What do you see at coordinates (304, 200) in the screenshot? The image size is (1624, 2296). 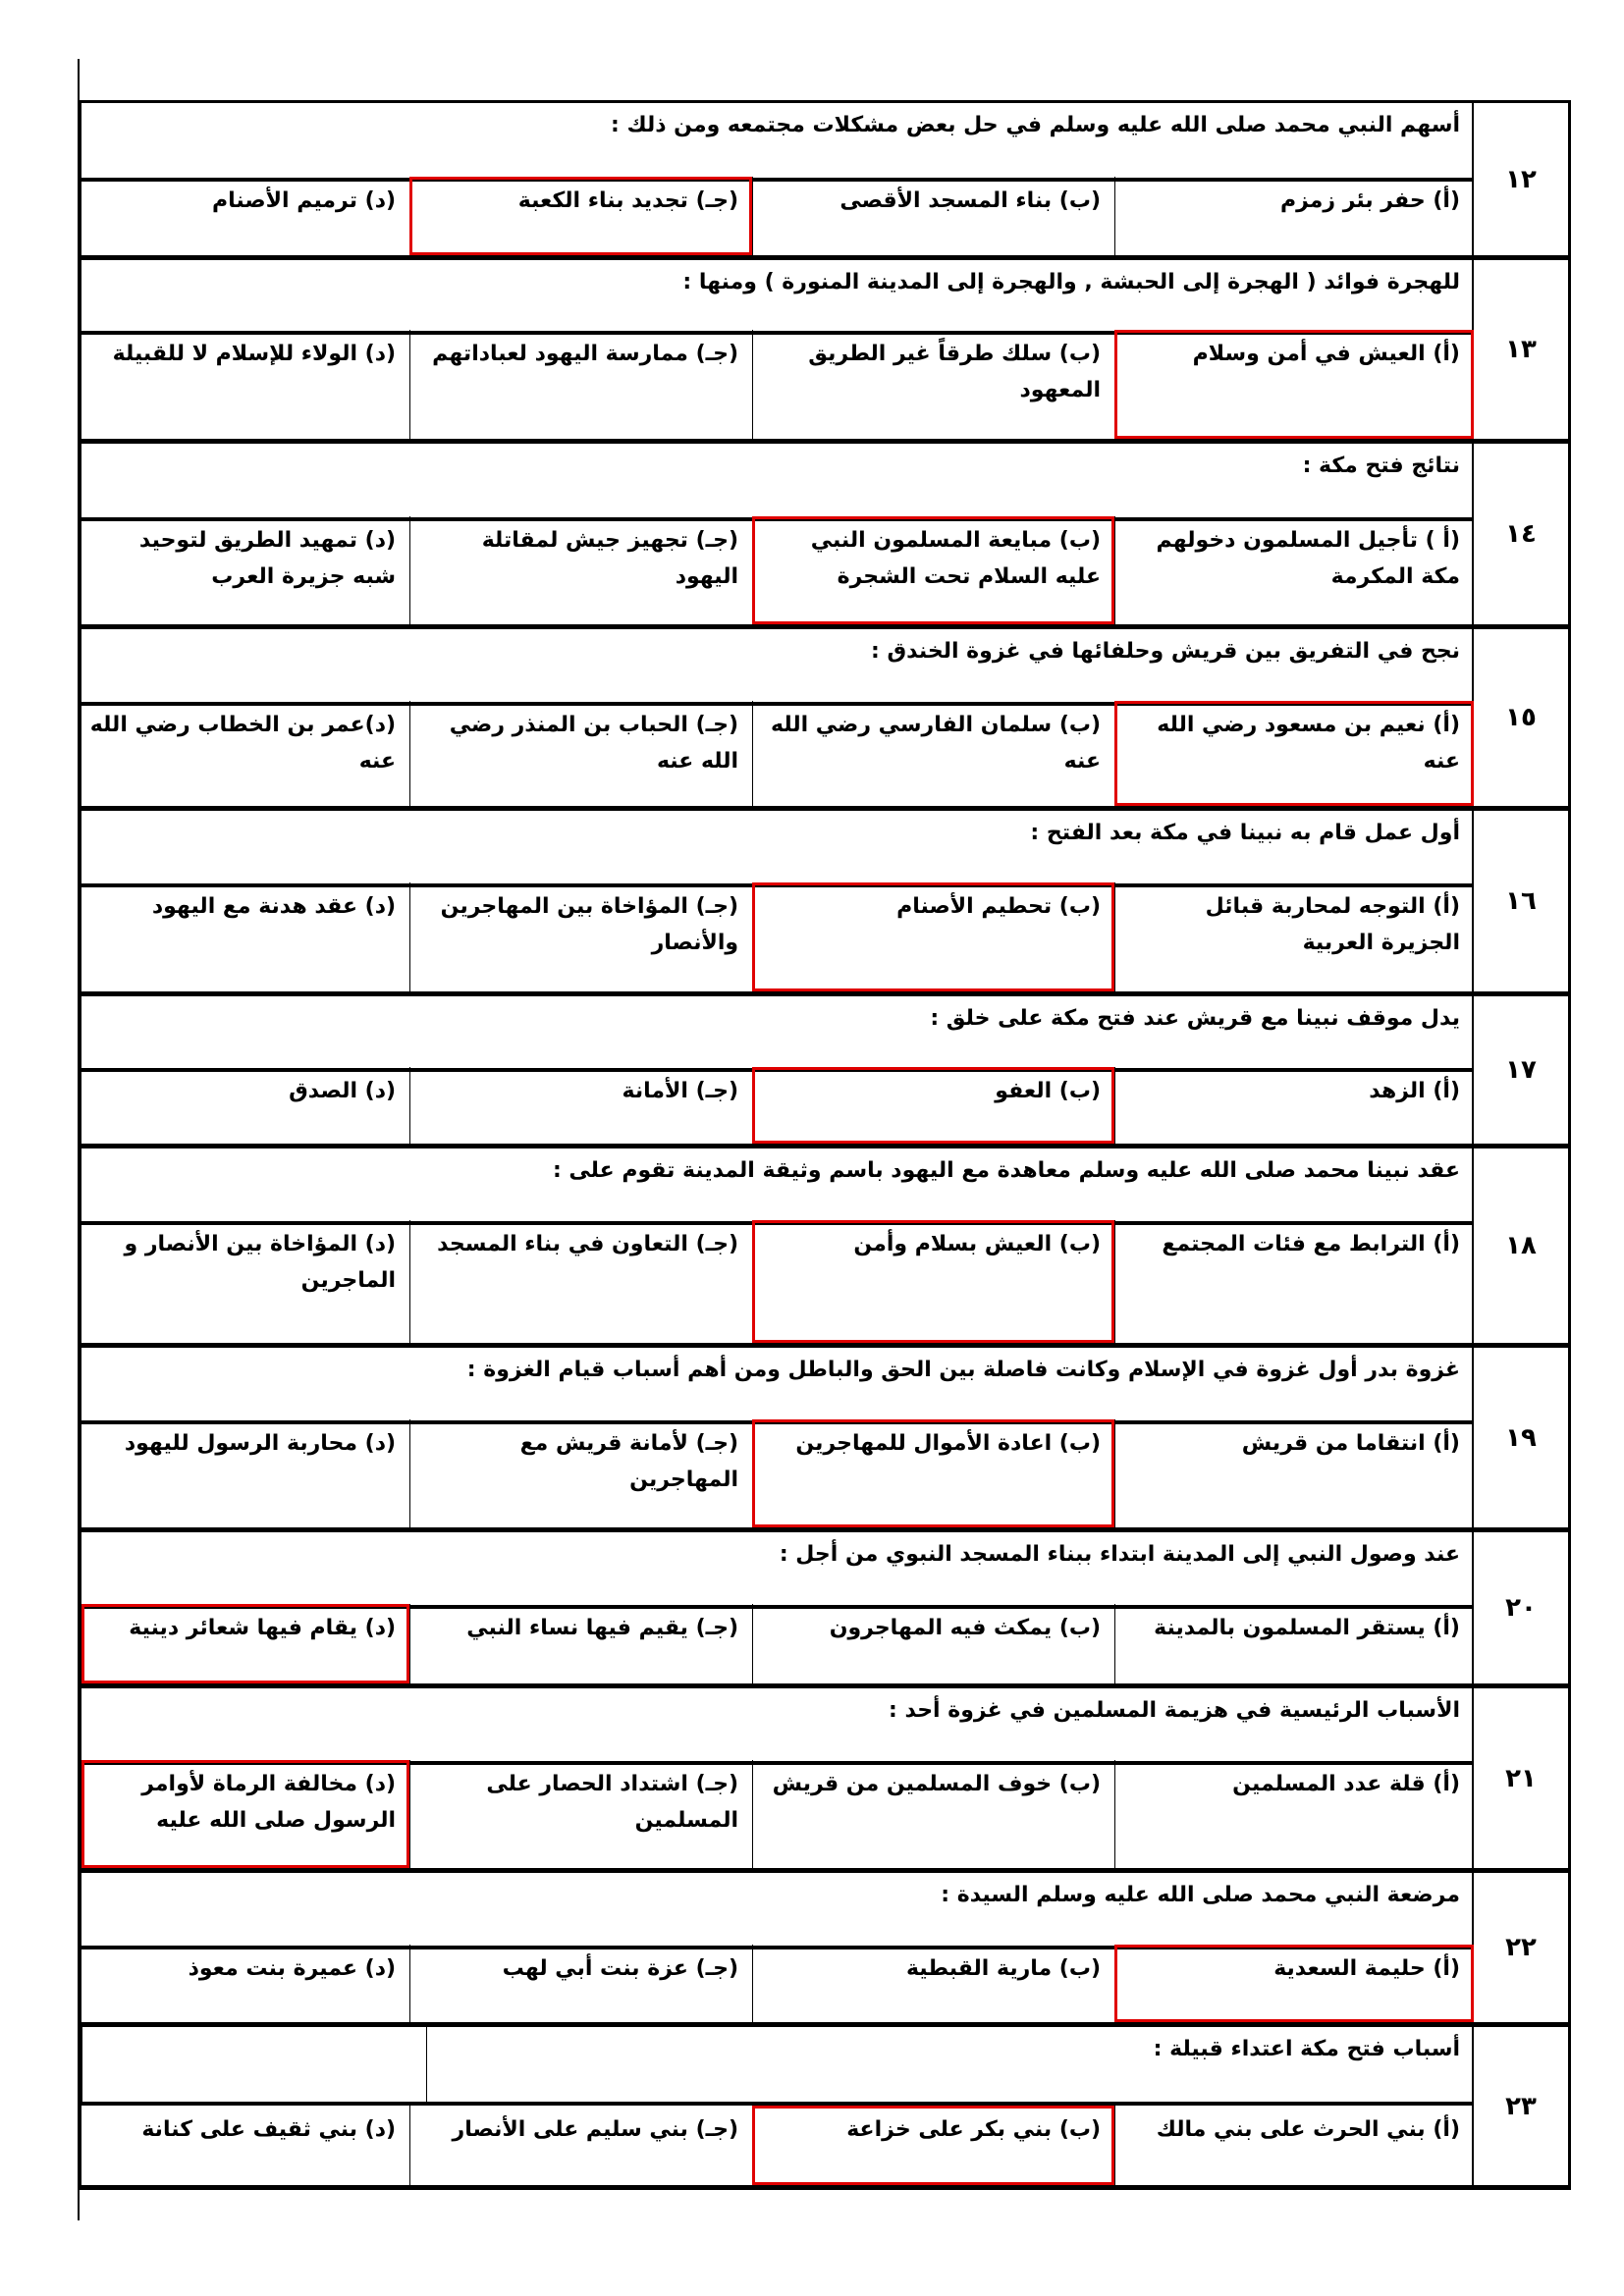 I see `option-cell: (د) ترميم الأصنام` at bounding box center [304, 200].